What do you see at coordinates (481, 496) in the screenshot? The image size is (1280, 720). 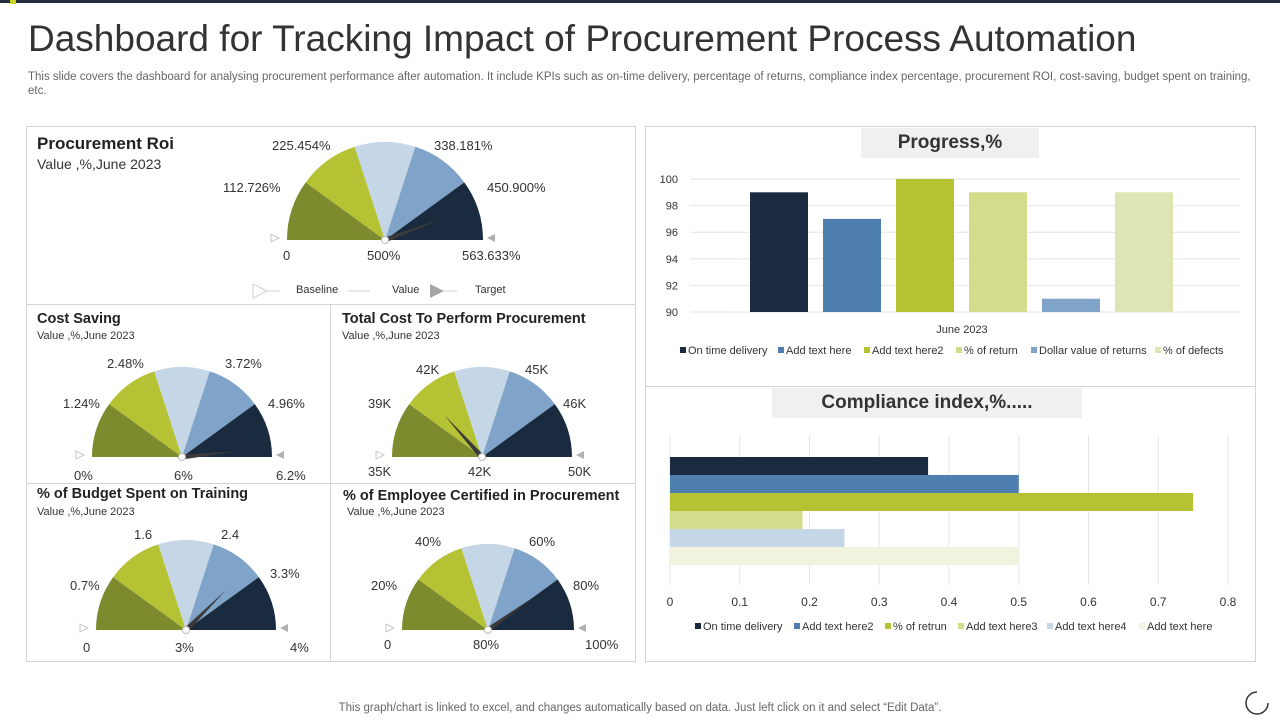 I see `employee-title: % of Employee Certified in Procurement` at bounding box center [481, 496].